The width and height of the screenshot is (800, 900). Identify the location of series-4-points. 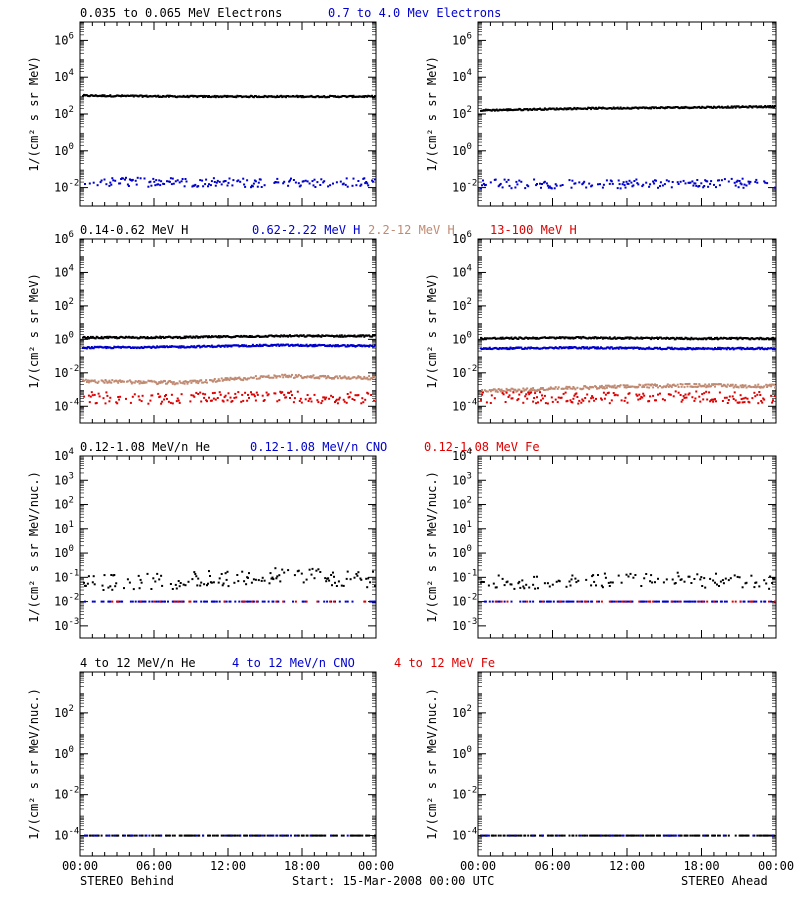
(229, 397).